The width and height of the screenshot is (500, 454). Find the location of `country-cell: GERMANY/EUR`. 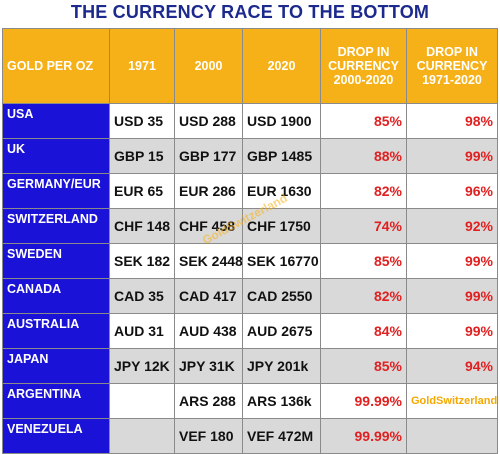

country-cell: GERMANY/EUR is located at coordinates (56, 191).